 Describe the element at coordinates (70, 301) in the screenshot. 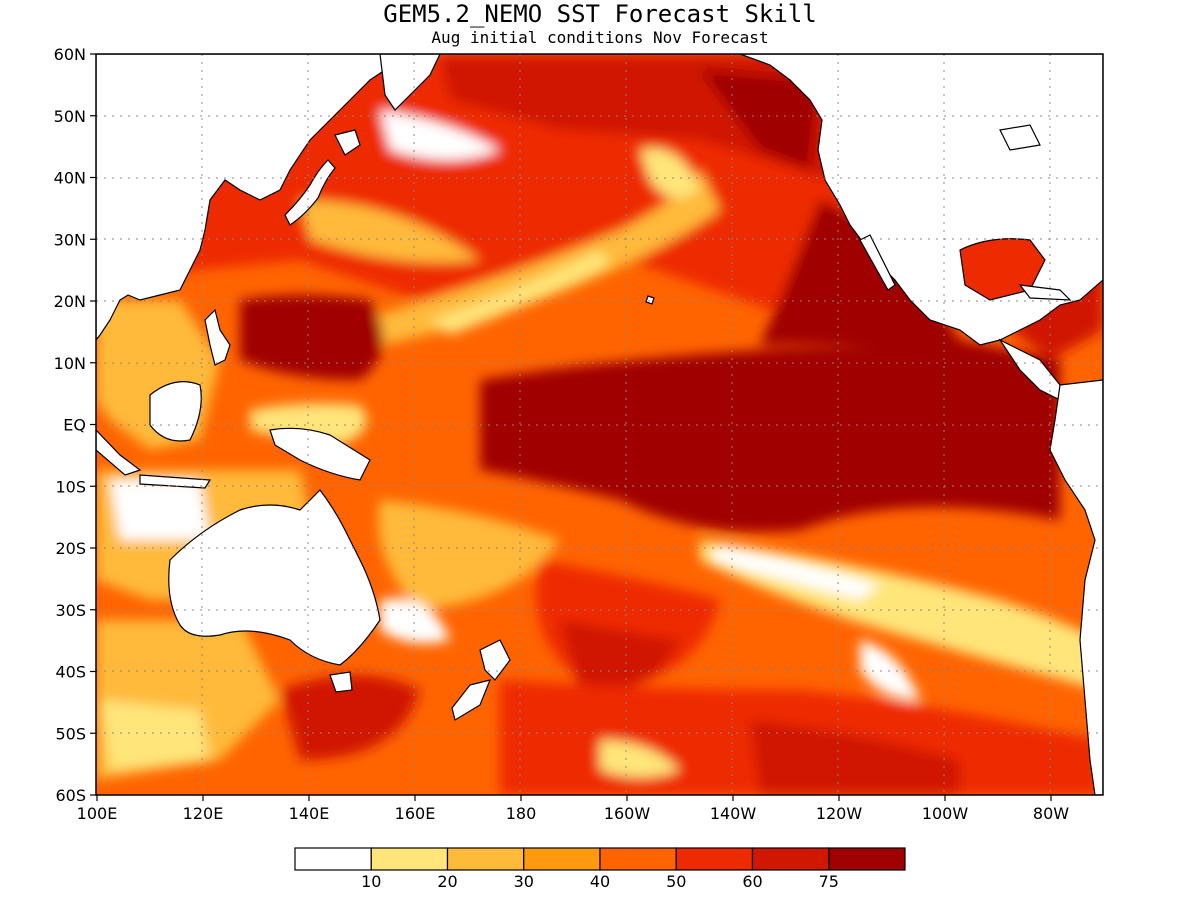

I see `lat-label: 20N` at that location.